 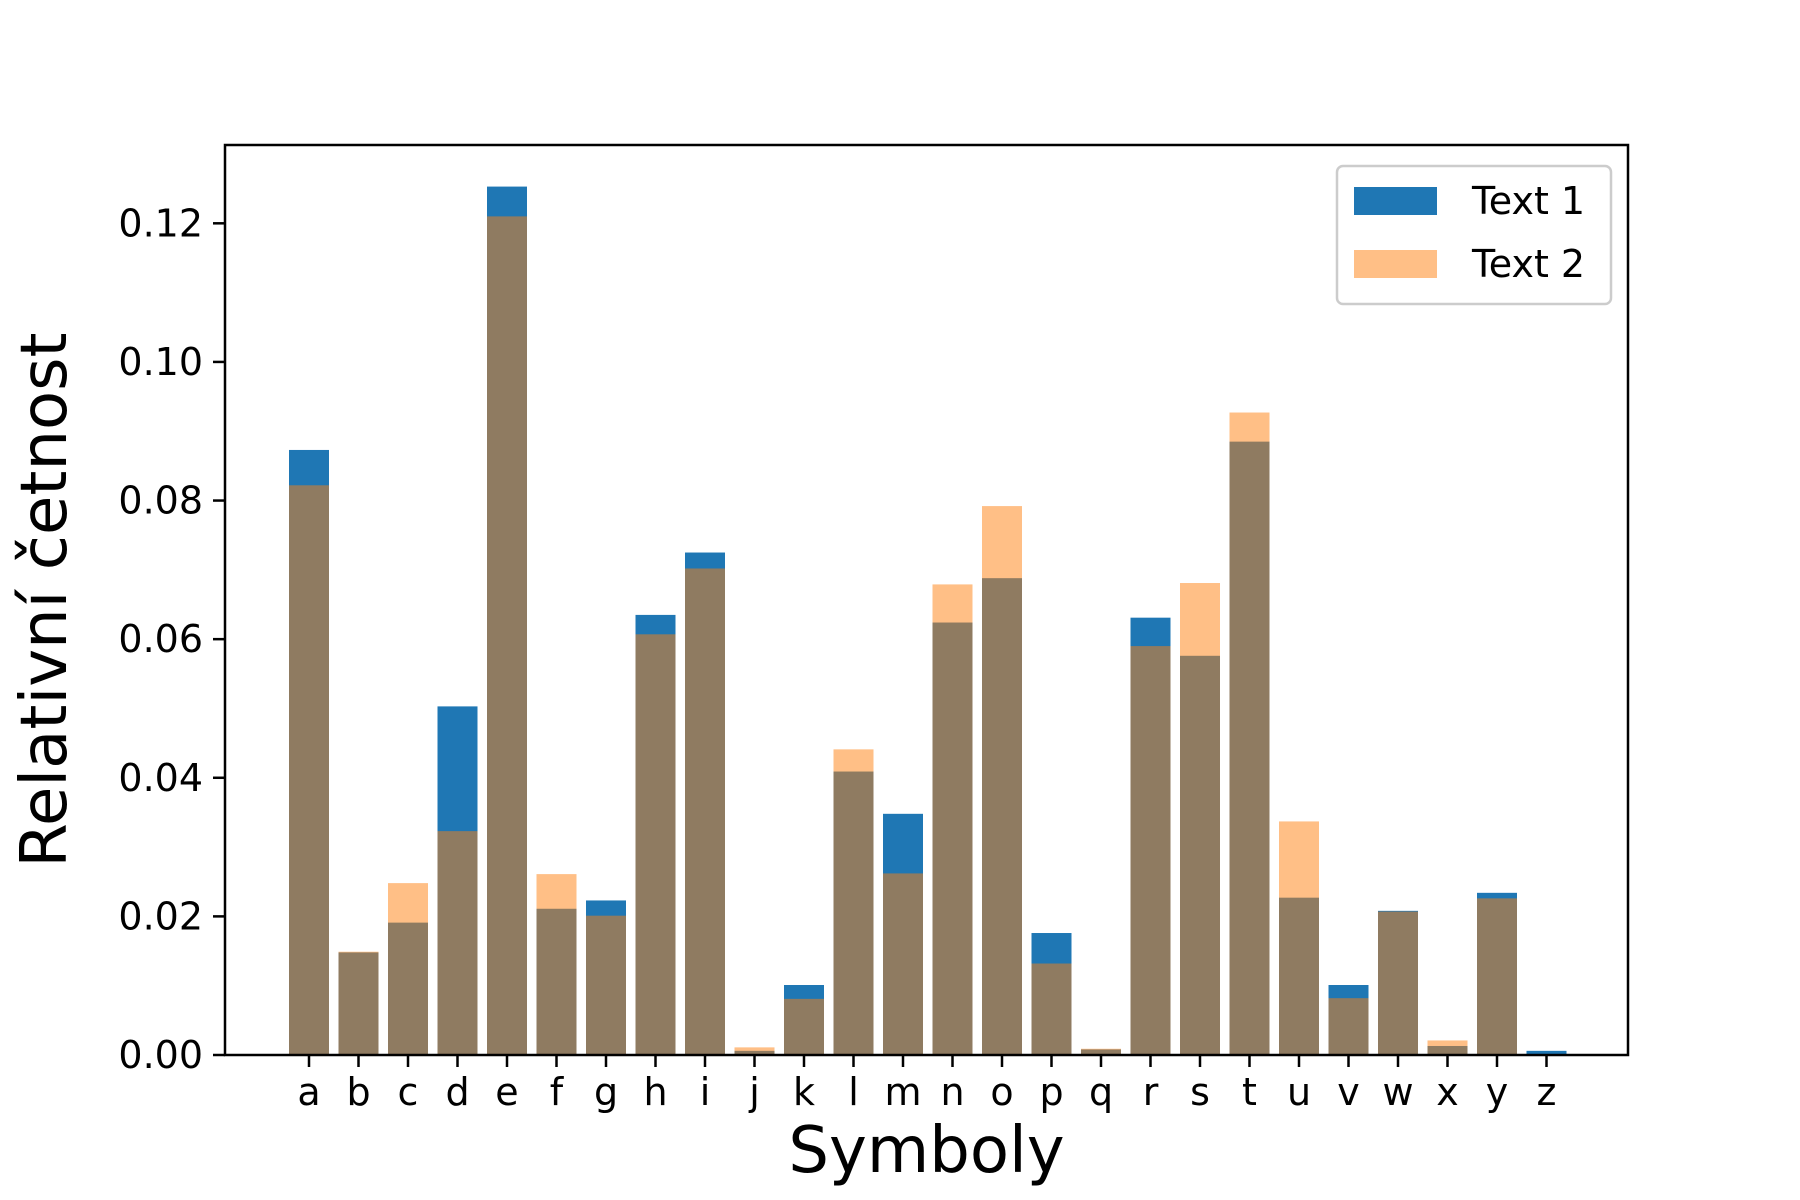 What do you see at coordinates (754, 1092) in the screenshot?
I see `x-tick-label: j` at bounding box center [754, 1092].